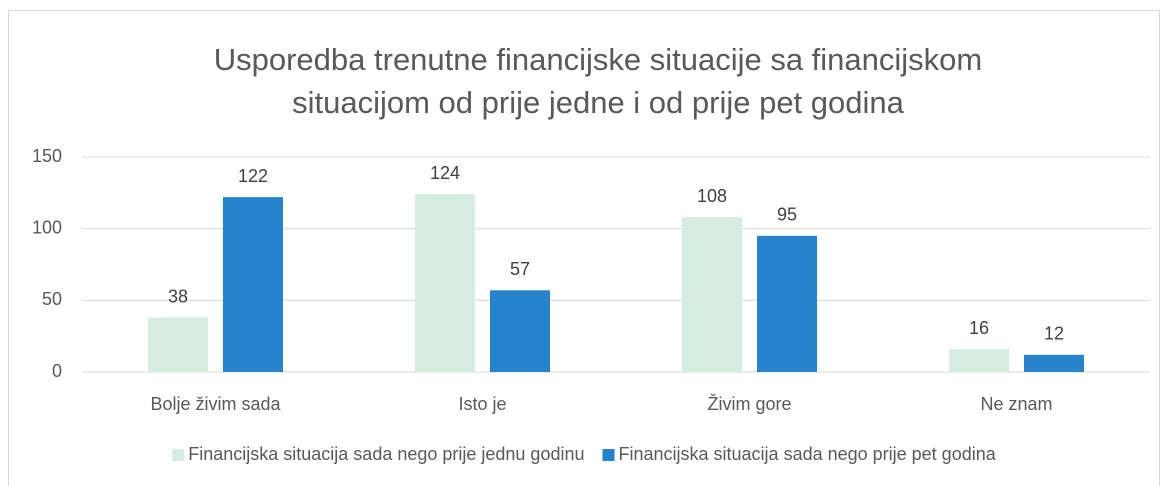  What do you see at coordinates (47, 227) in the screenshot?
I see `y-tick-label: 100` at bounding box center [47, 227].